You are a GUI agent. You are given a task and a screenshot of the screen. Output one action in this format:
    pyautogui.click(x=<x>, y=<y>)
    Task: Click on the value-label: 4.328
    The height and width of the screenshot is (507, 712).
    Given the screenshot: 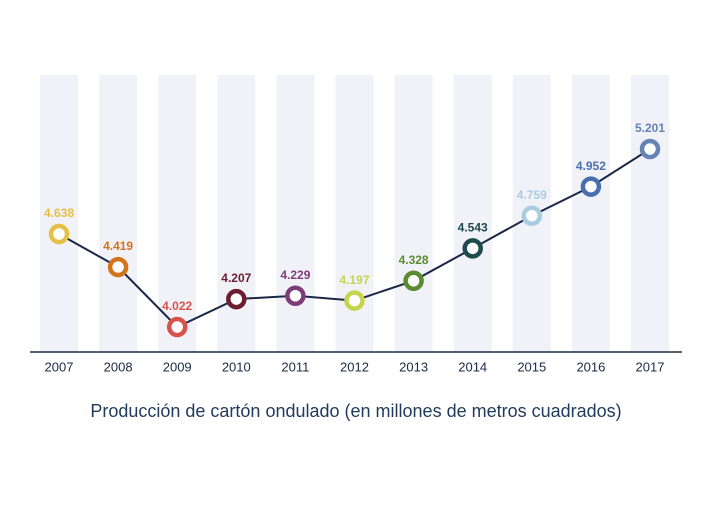 What is the action you would take?
    pyautogui.click(x=414, y=260)
    